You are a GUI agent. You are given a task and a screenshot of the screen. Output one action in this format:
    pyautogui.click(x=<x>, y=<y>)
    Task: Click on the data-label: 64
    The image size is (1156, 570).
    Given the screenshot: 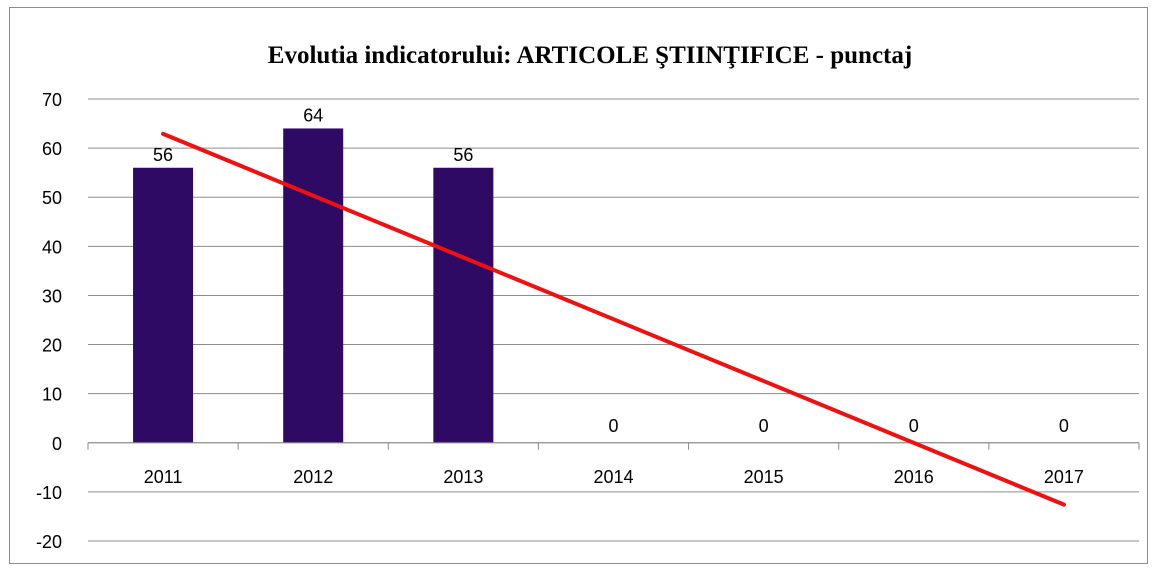 What is the action you would take?
    pyautogui.click(x=313, y=115)
    